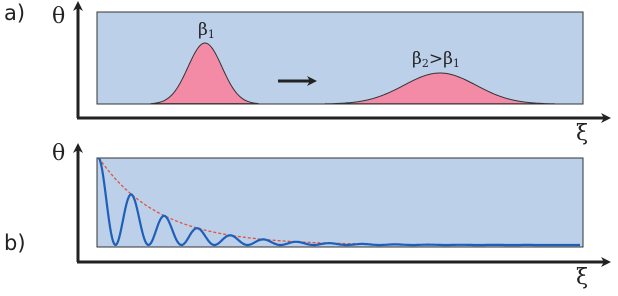  Describe the element at coordinates (14, 13) in the screenshot. I see `panel-label: a)` at that location.